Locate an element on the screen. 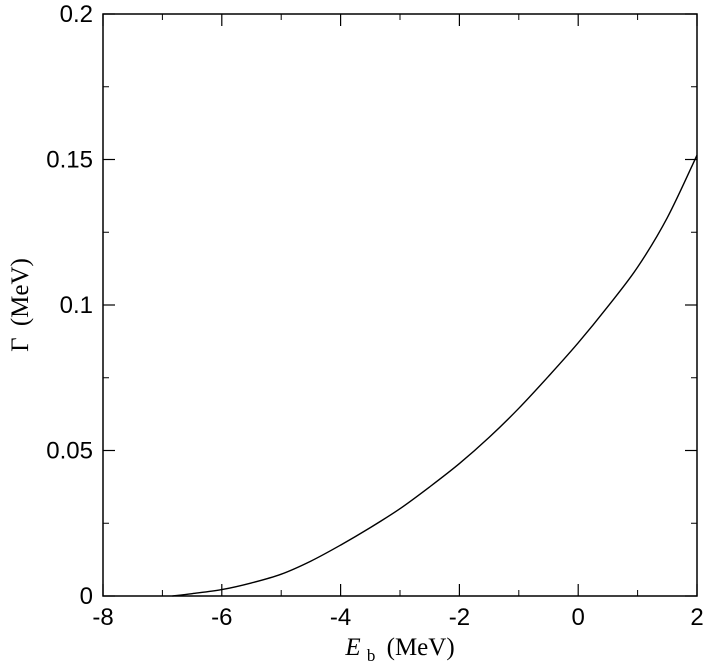  y-tick-label: 0.05 is located at coordinates (69, 451).